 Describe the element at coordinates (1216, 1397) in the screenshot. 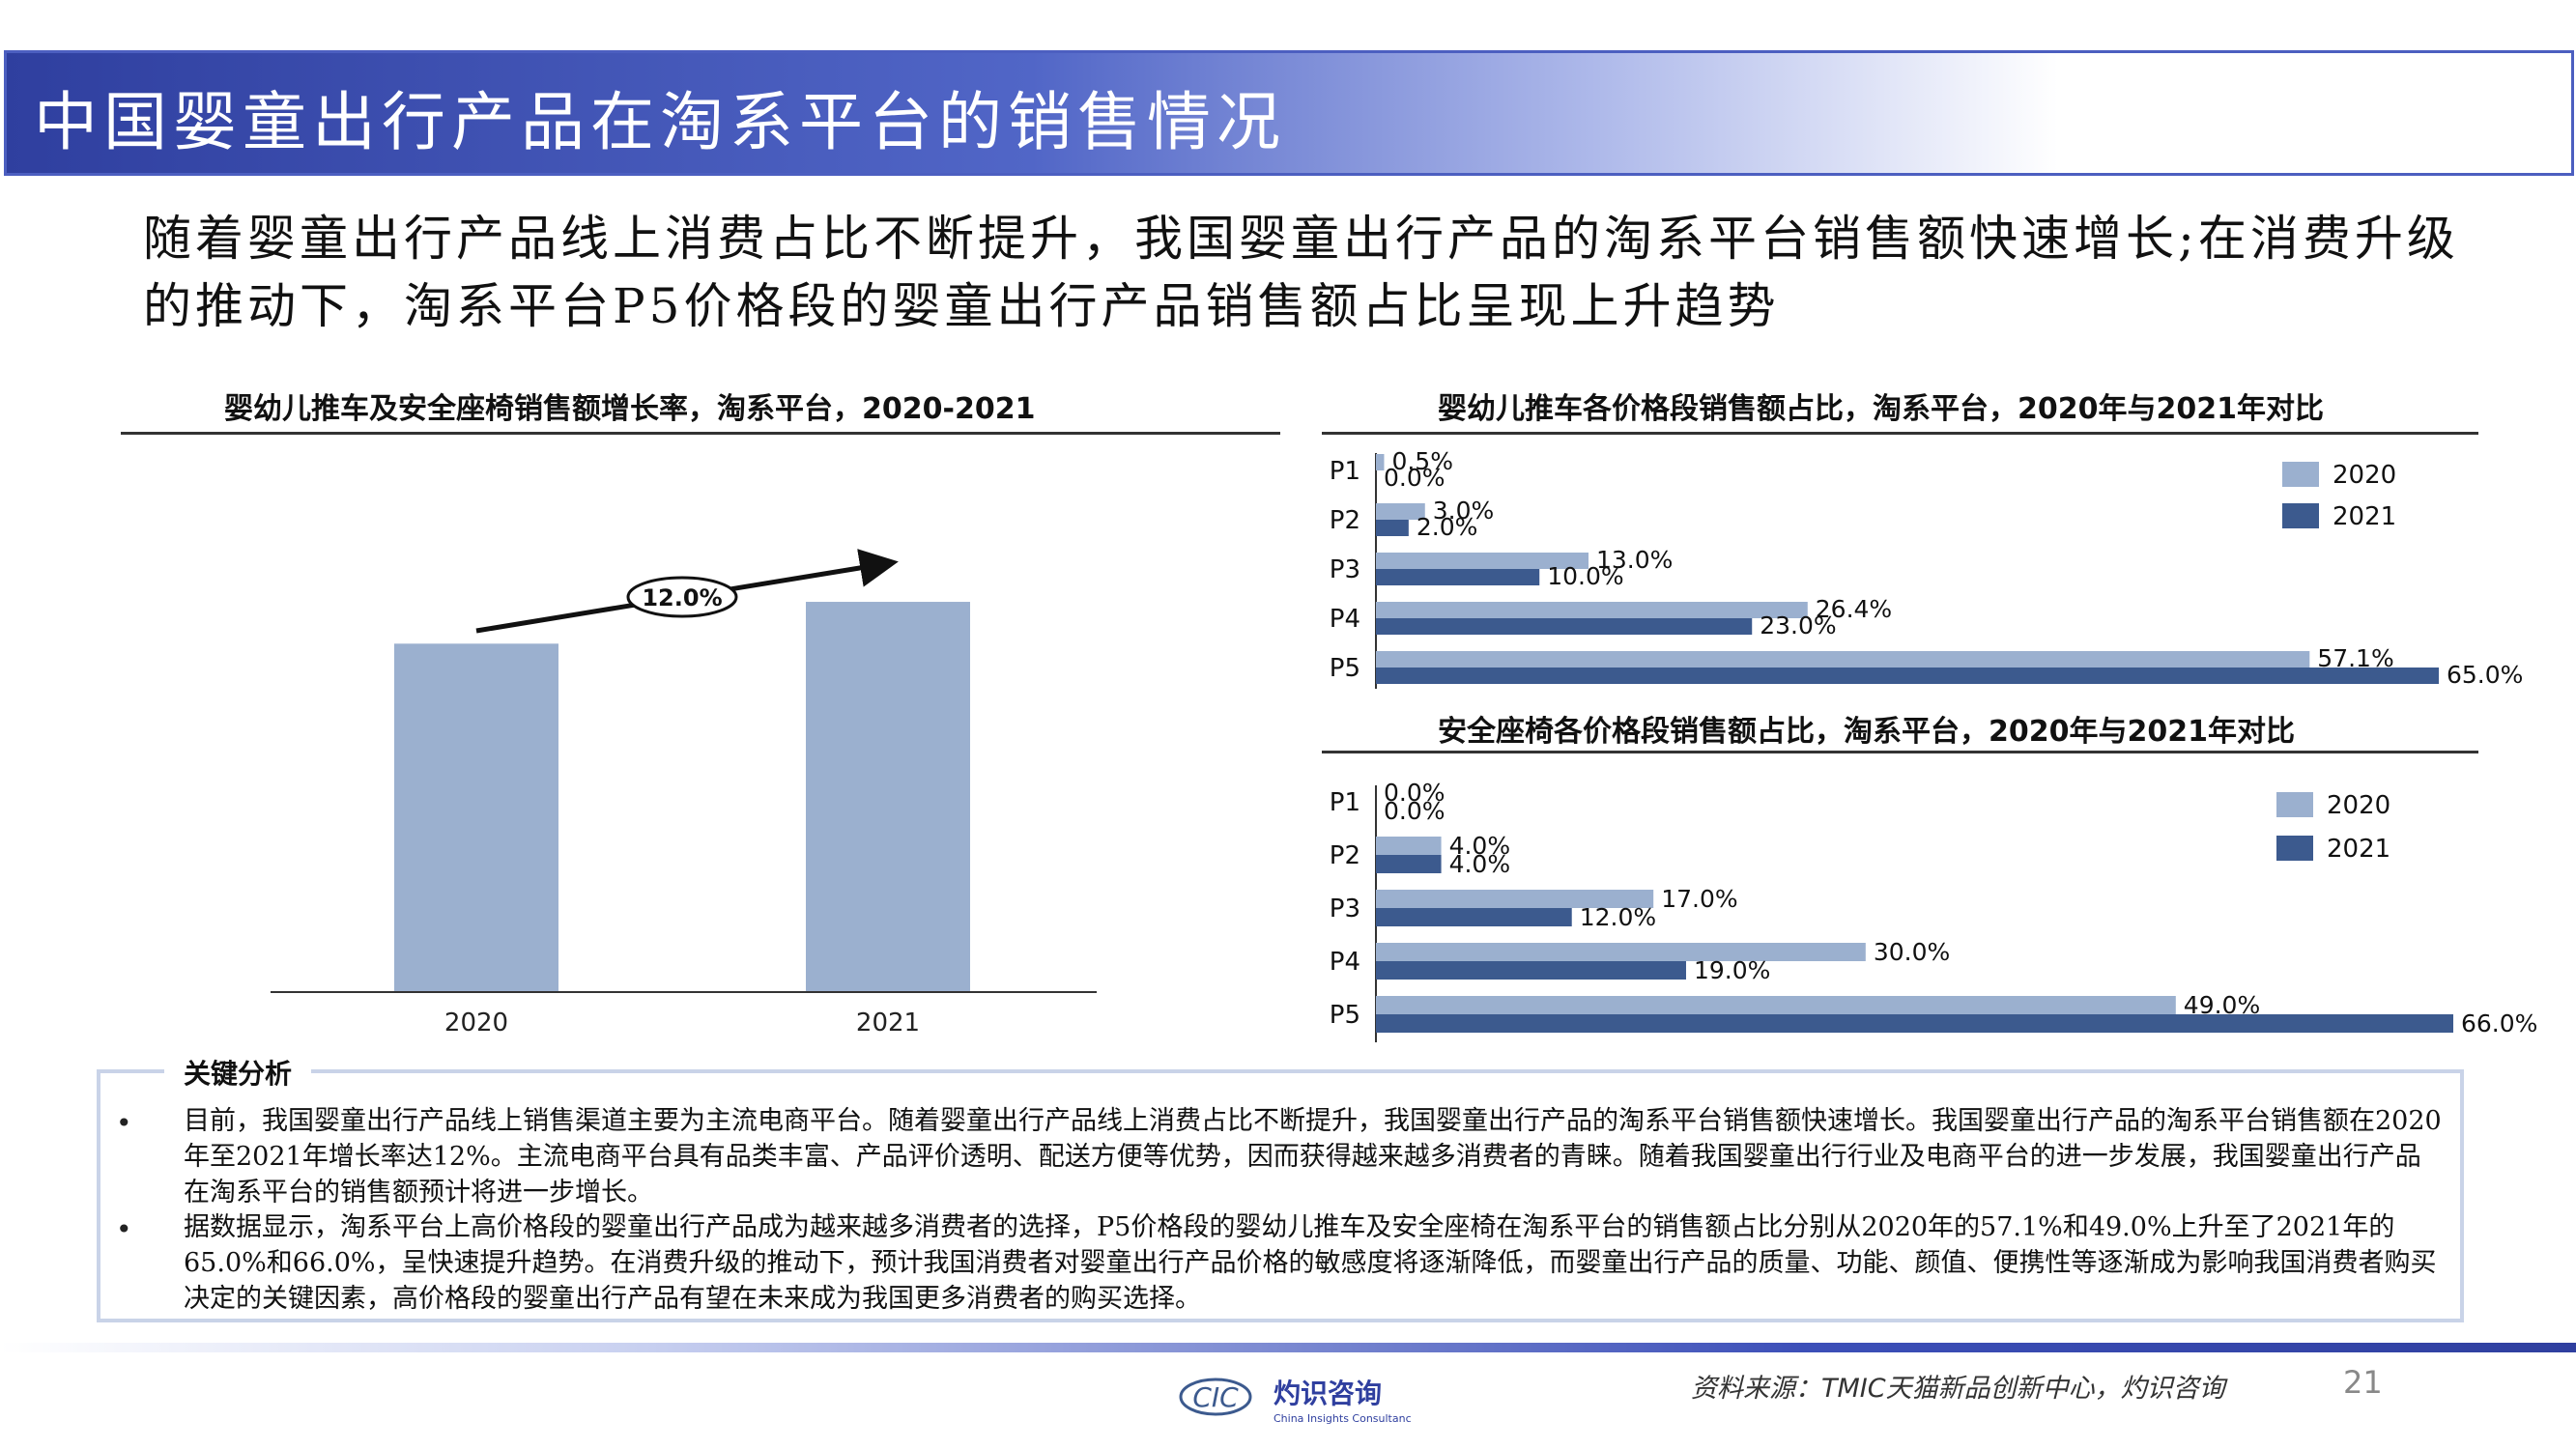

I see `logo-mark: CIC` at that location.